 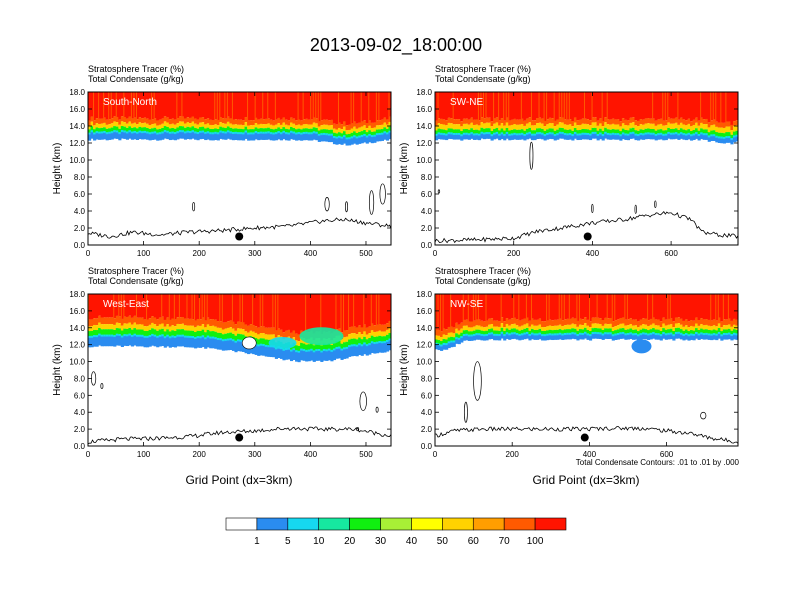 I want to click on colorbar-label: 20, so click(x=350, y=541).